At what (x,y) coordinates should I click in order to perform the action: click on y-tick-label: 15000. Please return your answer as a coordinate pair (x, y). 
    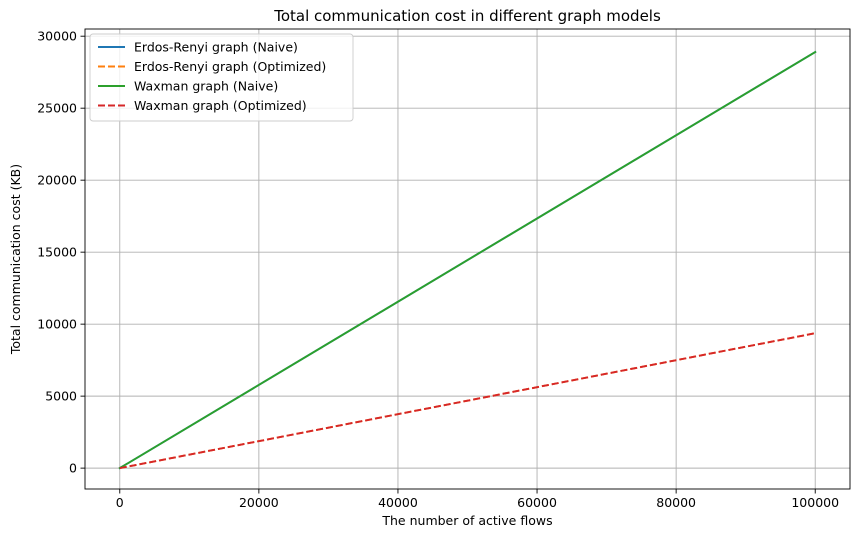
    Looking at the image, I should click on (57, 252).